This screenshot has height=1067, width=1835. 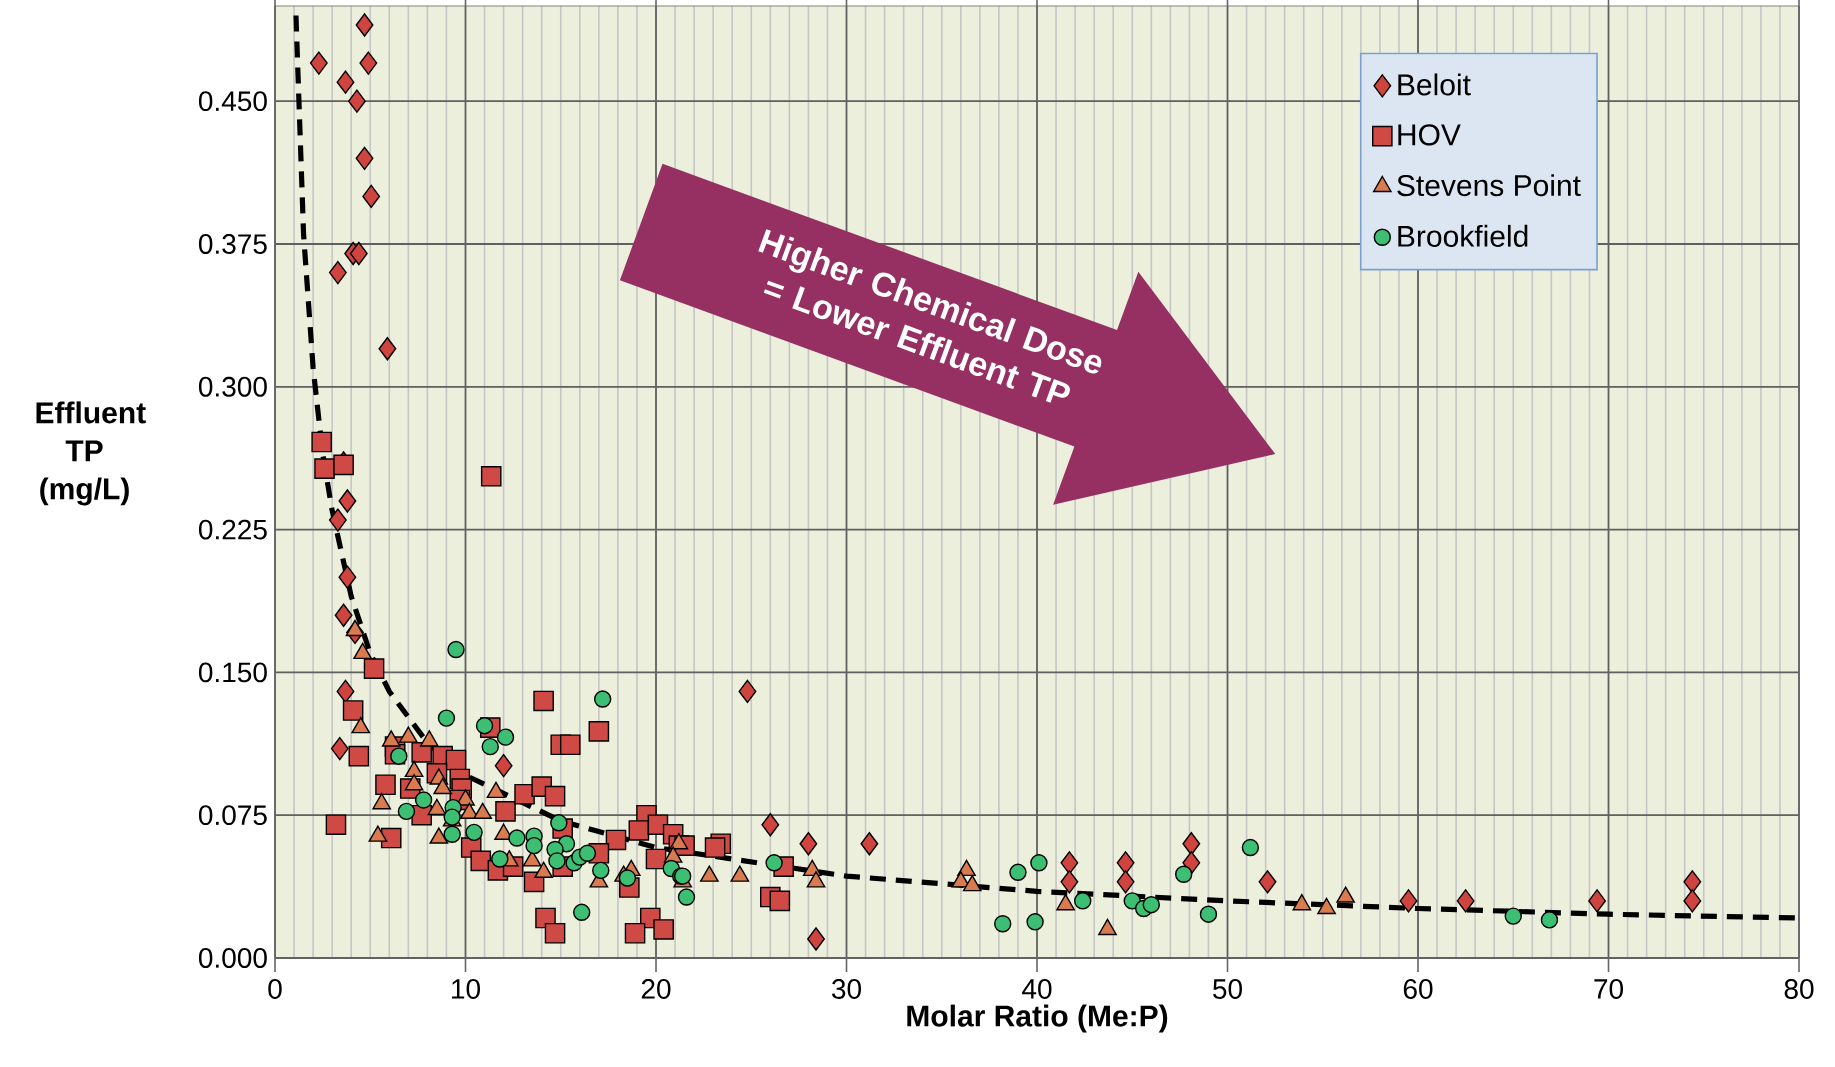 What do you see at coordinates (232, 386) in the screenshot?
I see `y-tick-label: 0.300` at bounding box center [232, 386].